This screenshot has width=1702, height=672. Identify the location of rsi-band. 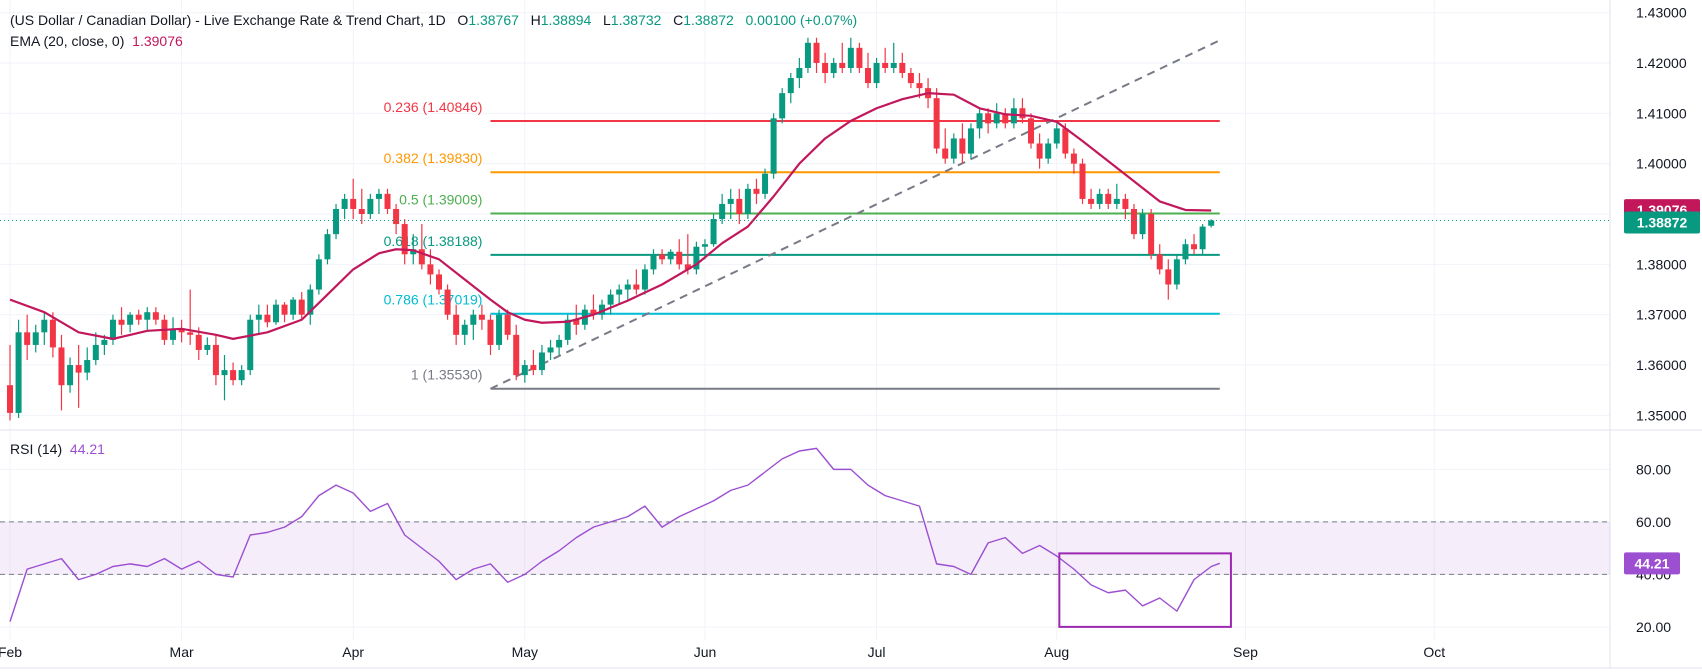
(805, 548).